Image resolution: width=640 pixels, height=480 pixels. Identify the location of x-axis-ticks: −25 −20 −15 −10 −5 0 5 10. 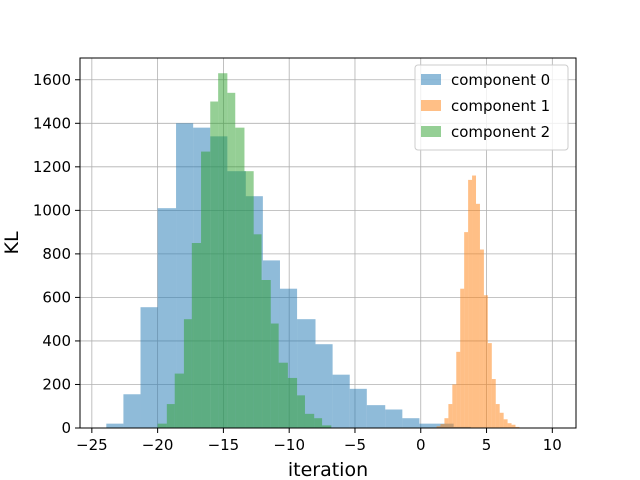
(319, 441).